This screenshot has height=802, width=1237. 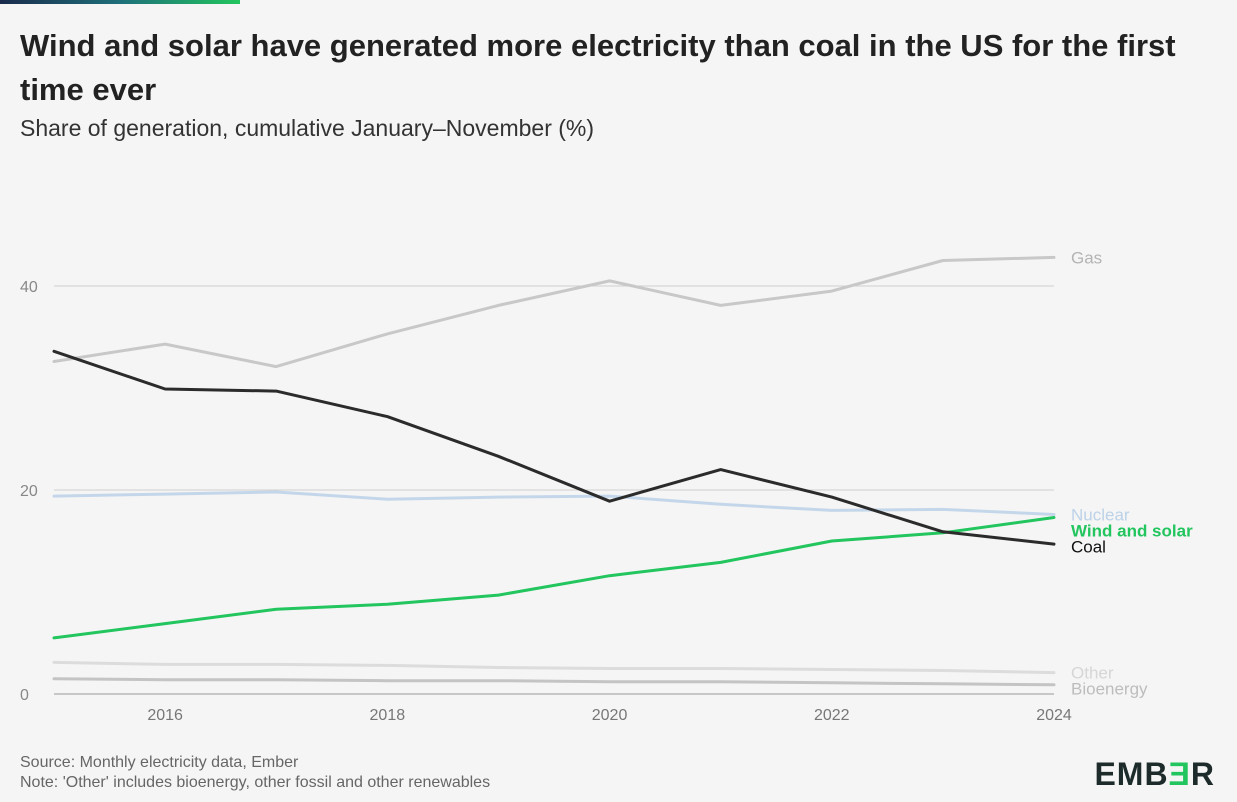 What do you see at coordinates (159, 762) in the screenshot?
I see `source-note: Source: Monthly electricity data, Ember` at bounding box center [159, 762].